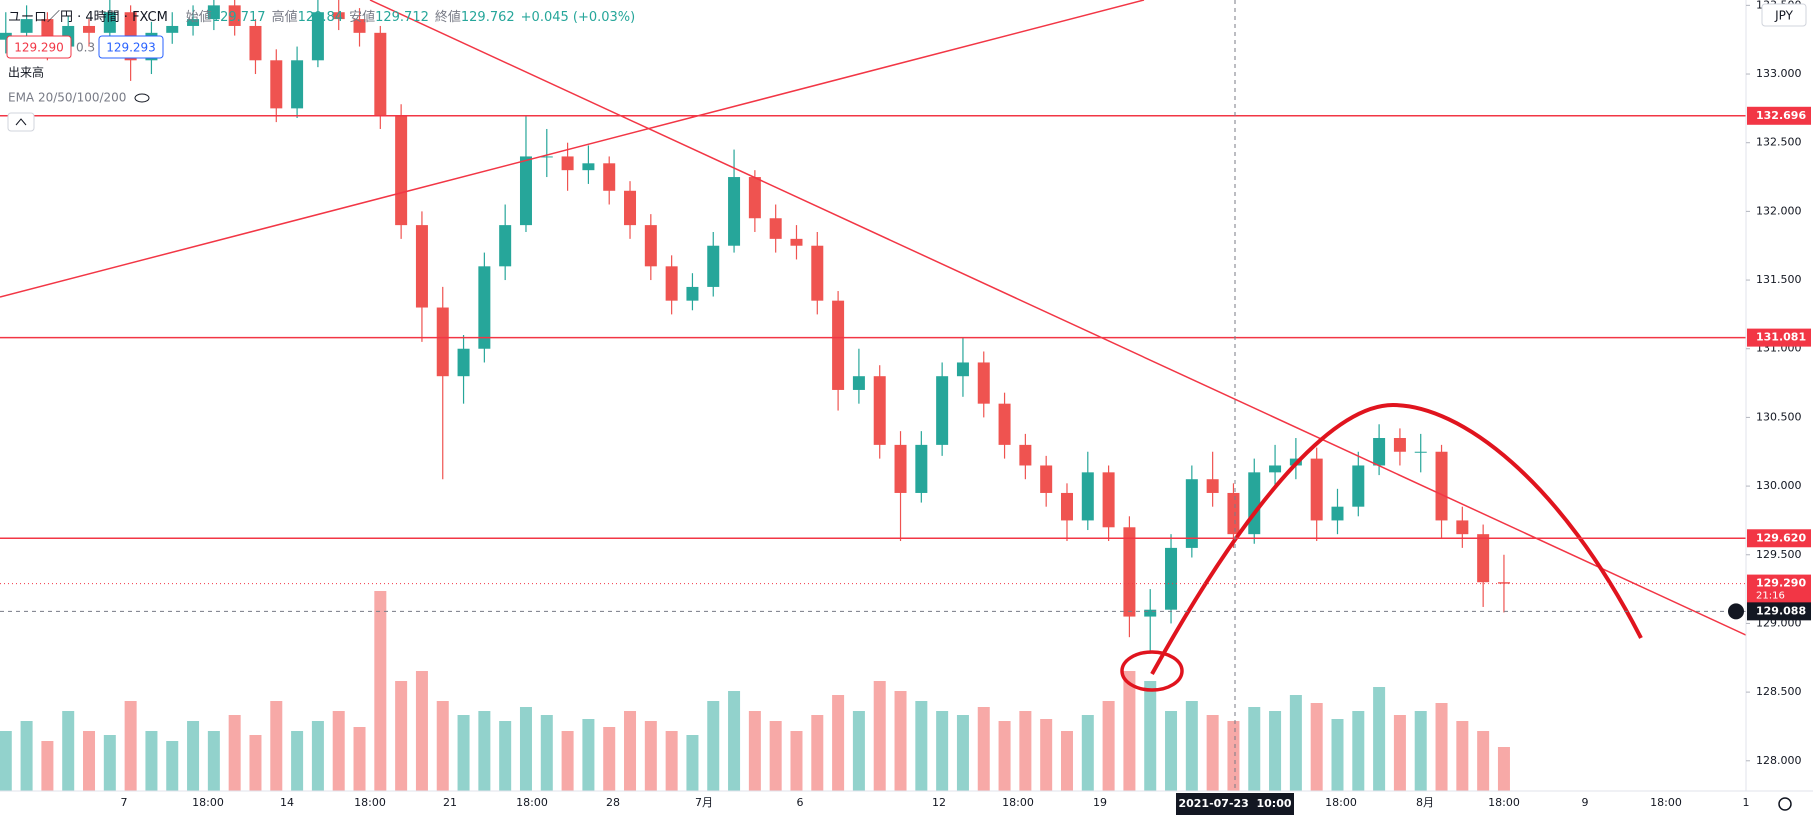 The height and width of the screenshot is (821, 1813). What do you see at coordinates (800, 802) in the screenshot?
I see `x-tick-label: 6` at bounding box center [800, 802].